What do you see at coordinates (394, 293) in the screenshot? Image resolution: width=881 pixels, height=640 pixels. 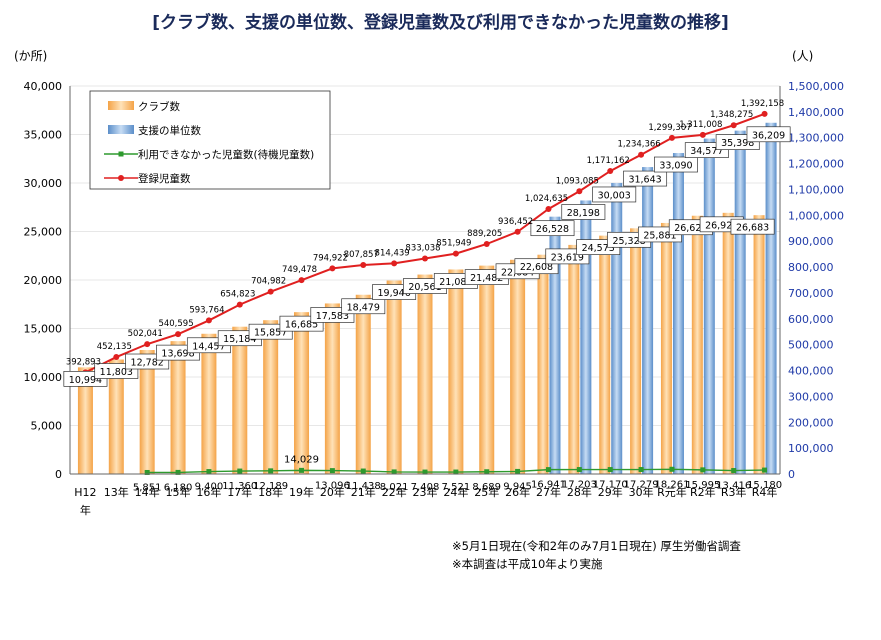 I see `label-club: 19,946` at bounding box center [394, 293].